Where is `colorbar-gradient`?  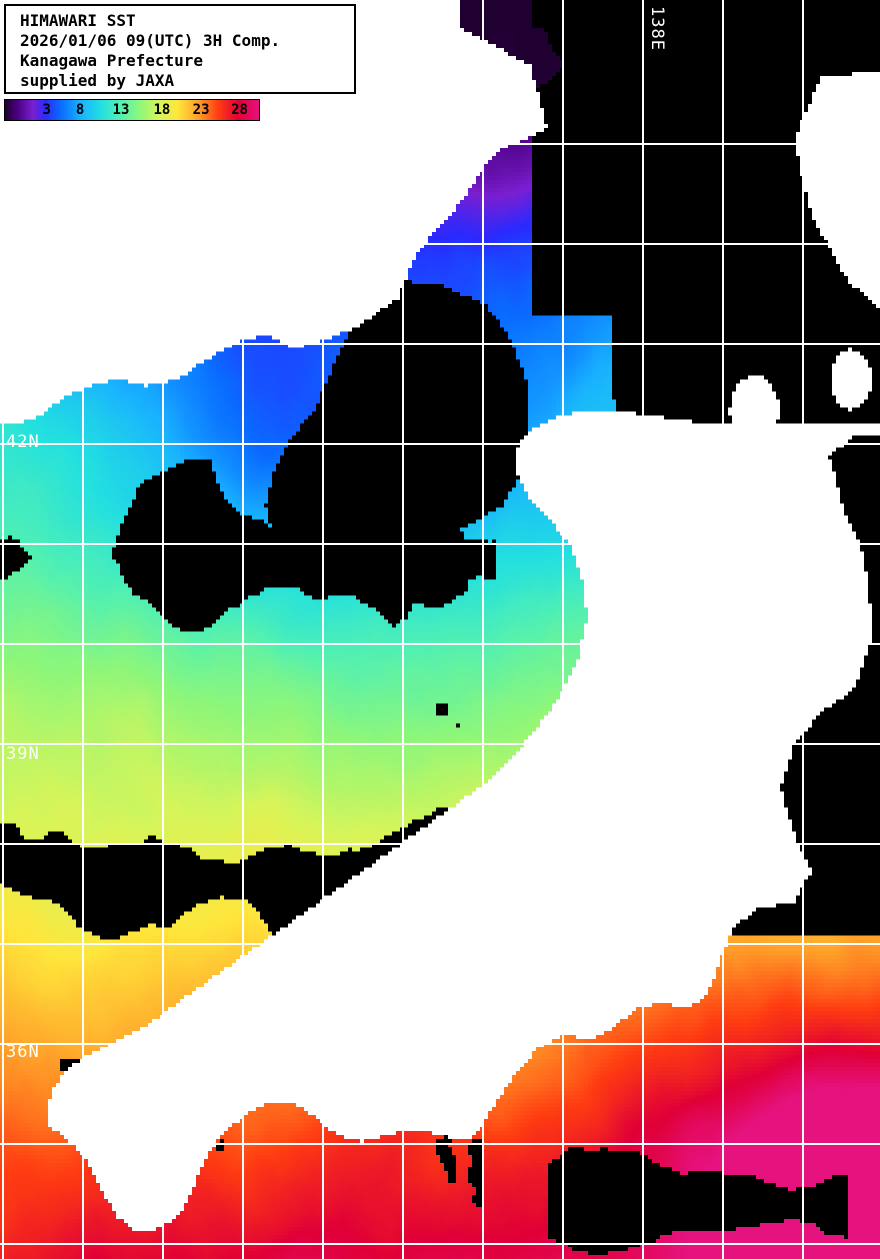
colorbar-gradient is located at coordinates (132, 110).